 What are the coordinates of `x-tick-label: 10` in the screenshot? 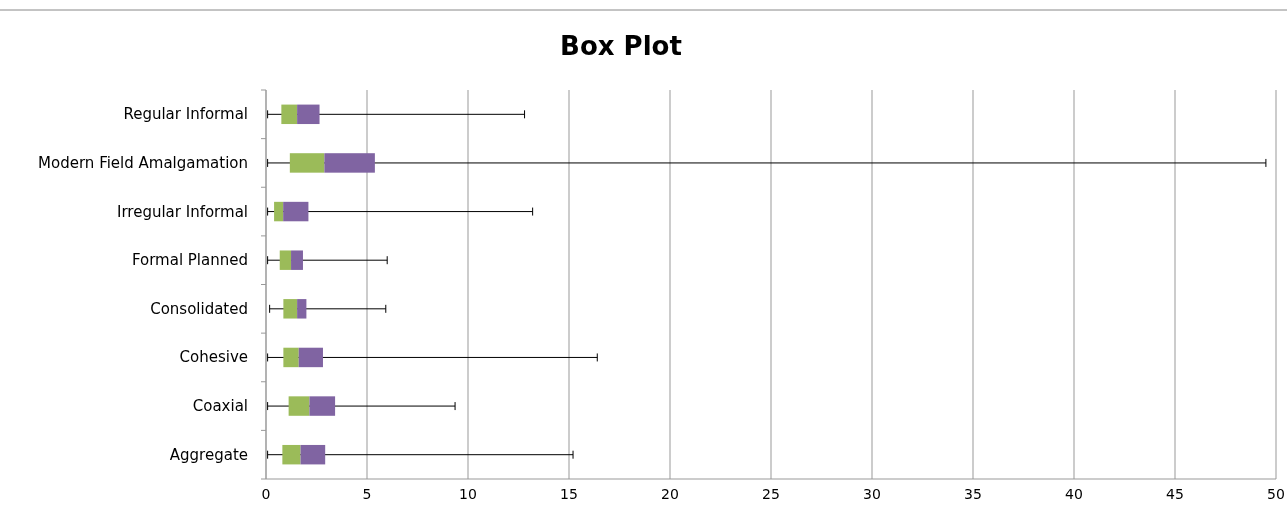 It's located at (468, 494).